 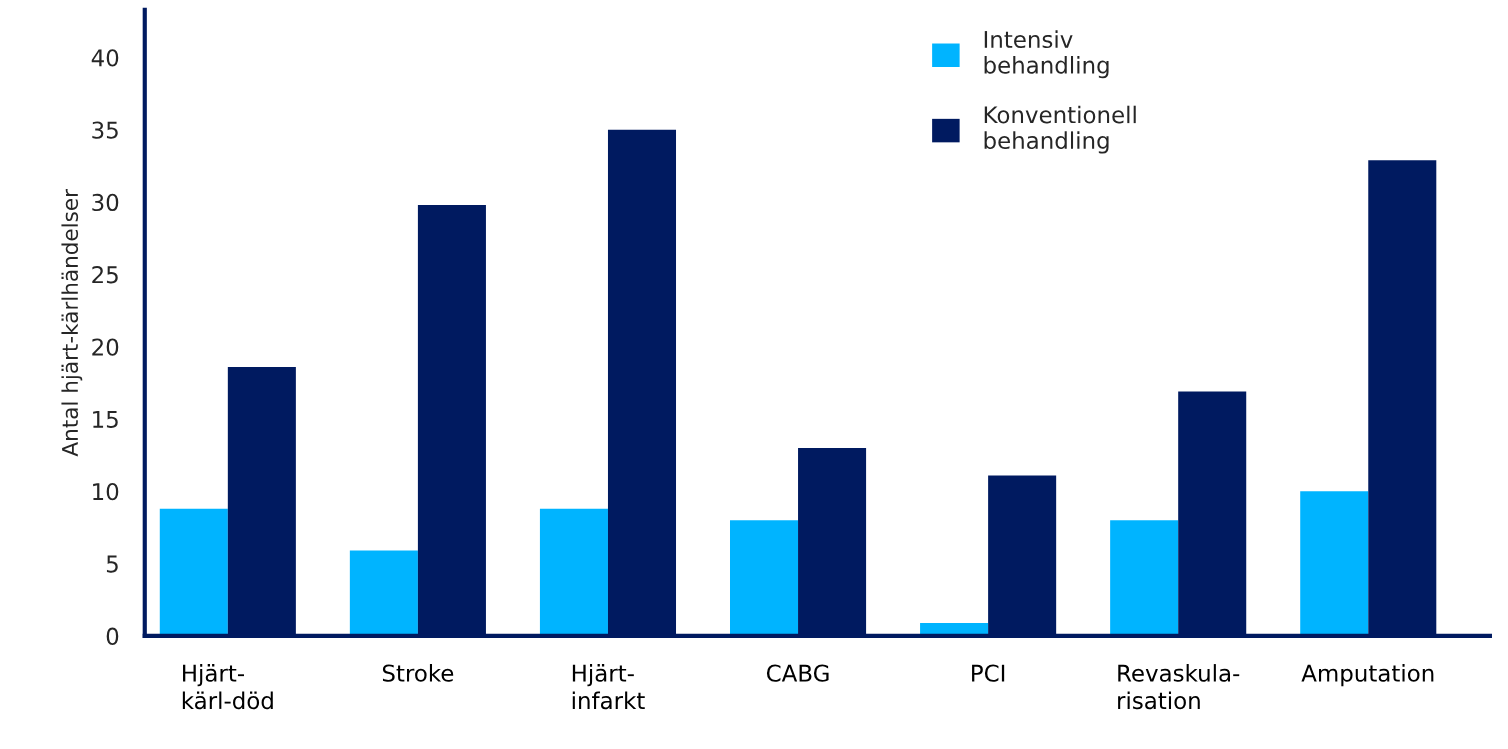 I want to click on x-tick-label: Stroke, so click(x=418, y=673).